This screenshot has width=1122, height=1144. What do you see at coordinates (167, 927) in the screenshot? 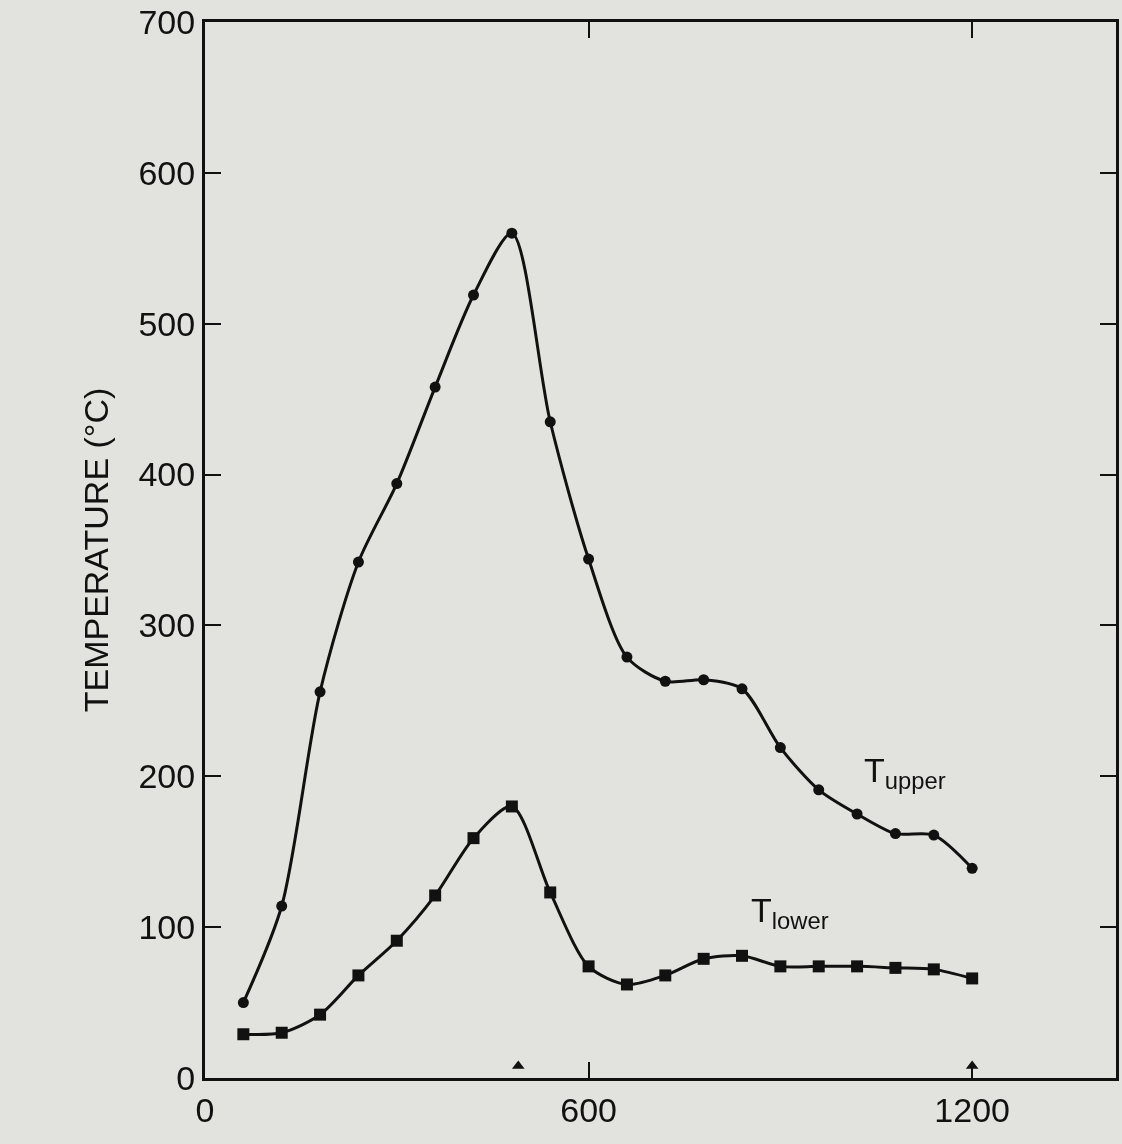
I see `y-tick-label: 100` at bounding box center [167, 927].